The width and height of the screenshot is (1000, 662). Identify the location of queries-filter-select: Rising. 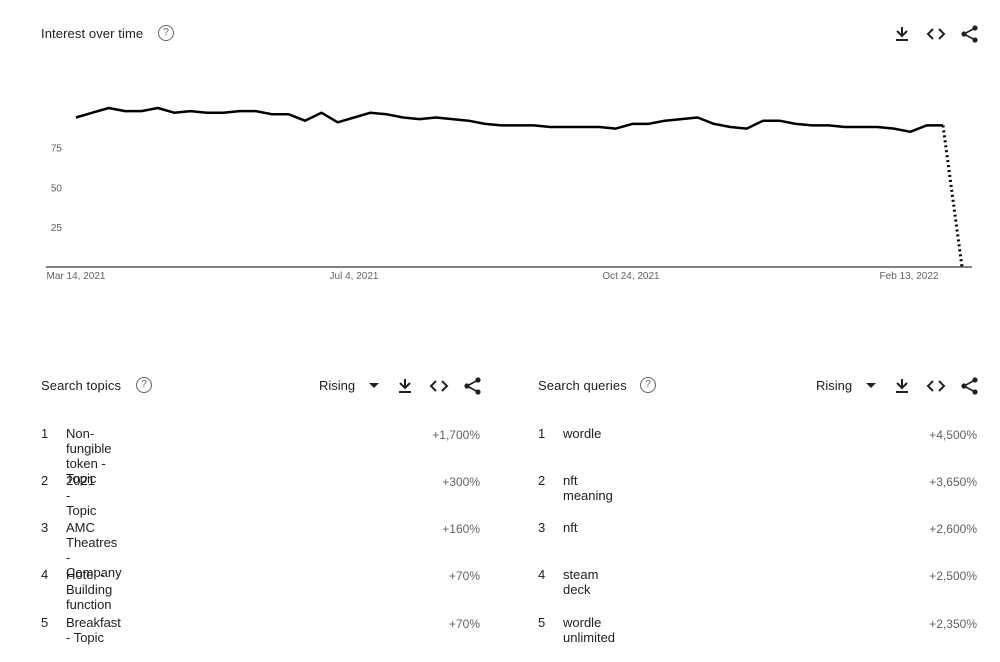
(834, 385).